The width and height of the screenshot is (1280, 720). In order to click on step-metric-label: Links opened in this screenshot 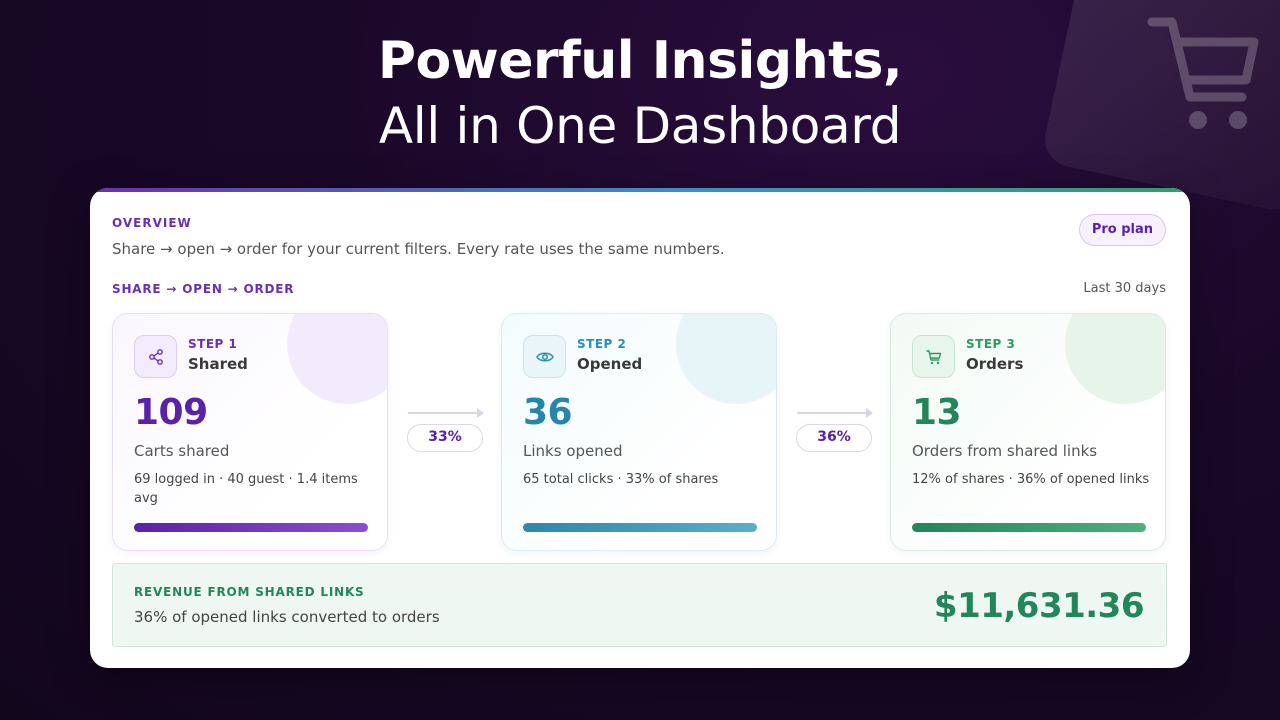, I will do `click(573, 451)`.